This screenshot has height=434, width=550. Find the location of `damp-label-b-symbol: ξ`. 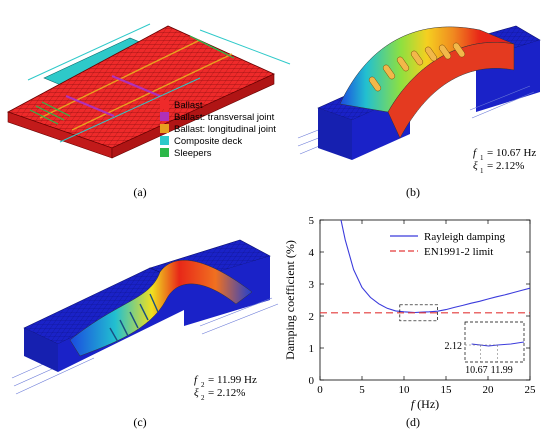

damp-label-b-symbol: ξ is located at coordinates (475, 166).